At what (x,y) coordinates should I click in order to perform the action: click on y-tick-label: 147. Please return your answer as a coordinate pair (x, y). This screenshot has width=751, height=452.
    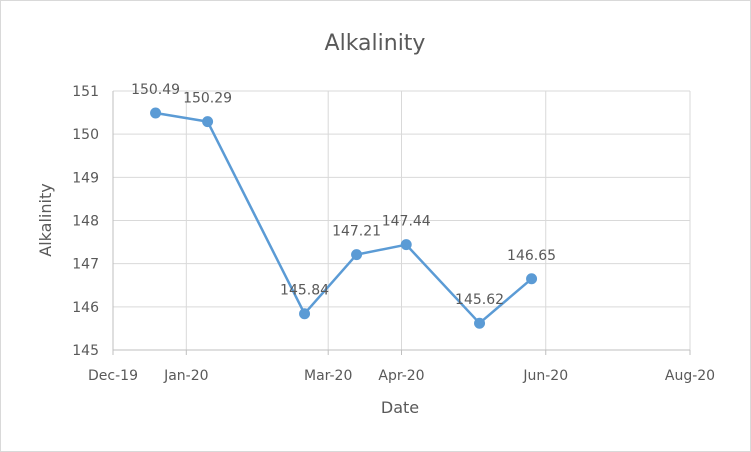
    Looking at the image, I should click on (85, 265).